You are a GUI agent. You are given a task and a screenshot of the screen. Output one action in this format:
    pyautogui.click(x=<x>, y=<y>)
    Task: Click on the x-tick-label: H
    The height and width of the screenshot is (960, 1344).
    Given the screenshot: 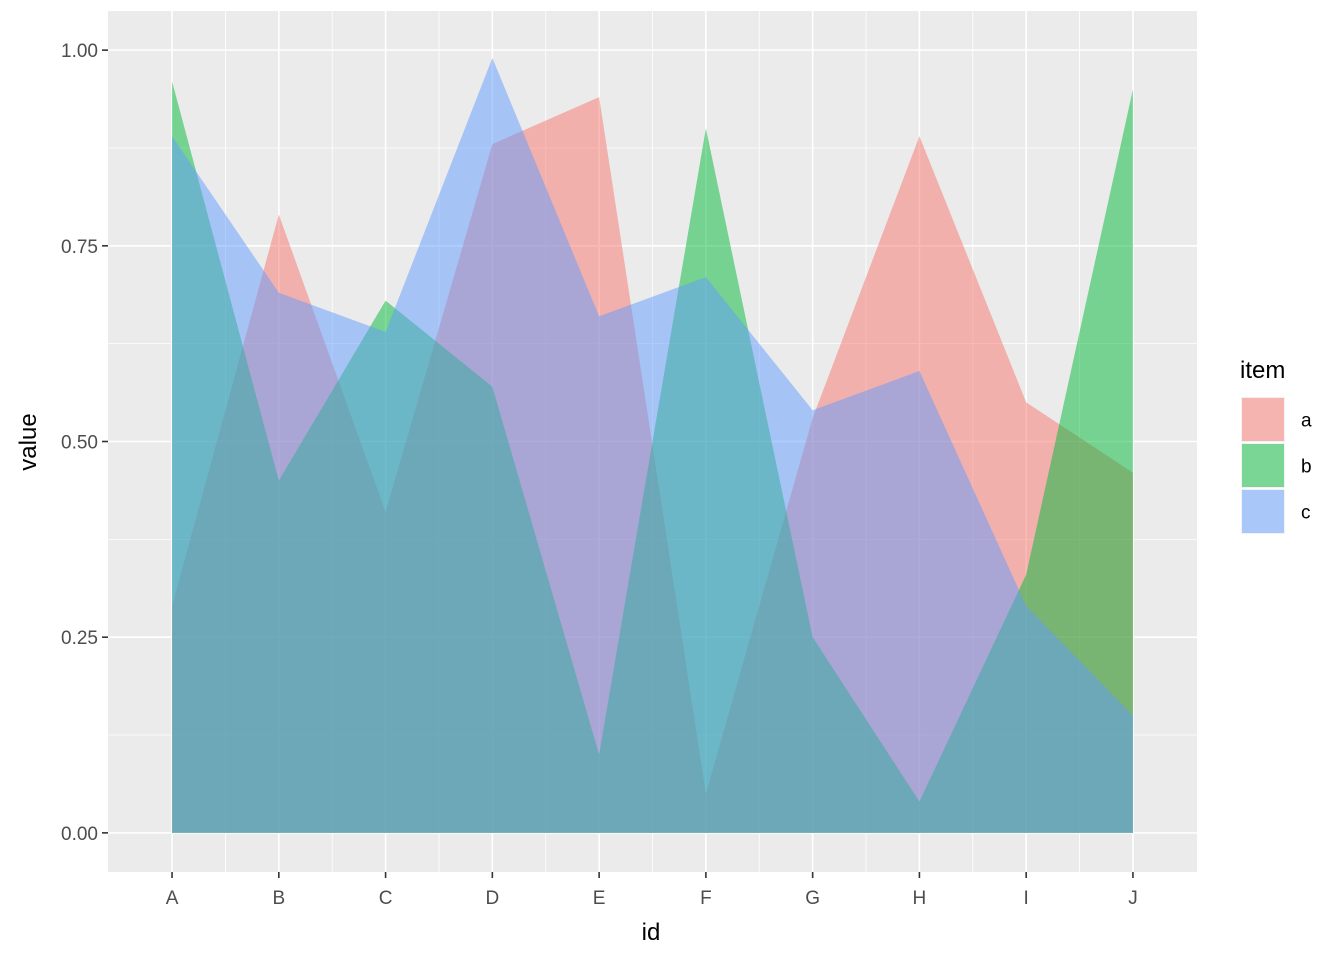 What is the action you would take?
    pyautogui.click(x=920, y=898)
    